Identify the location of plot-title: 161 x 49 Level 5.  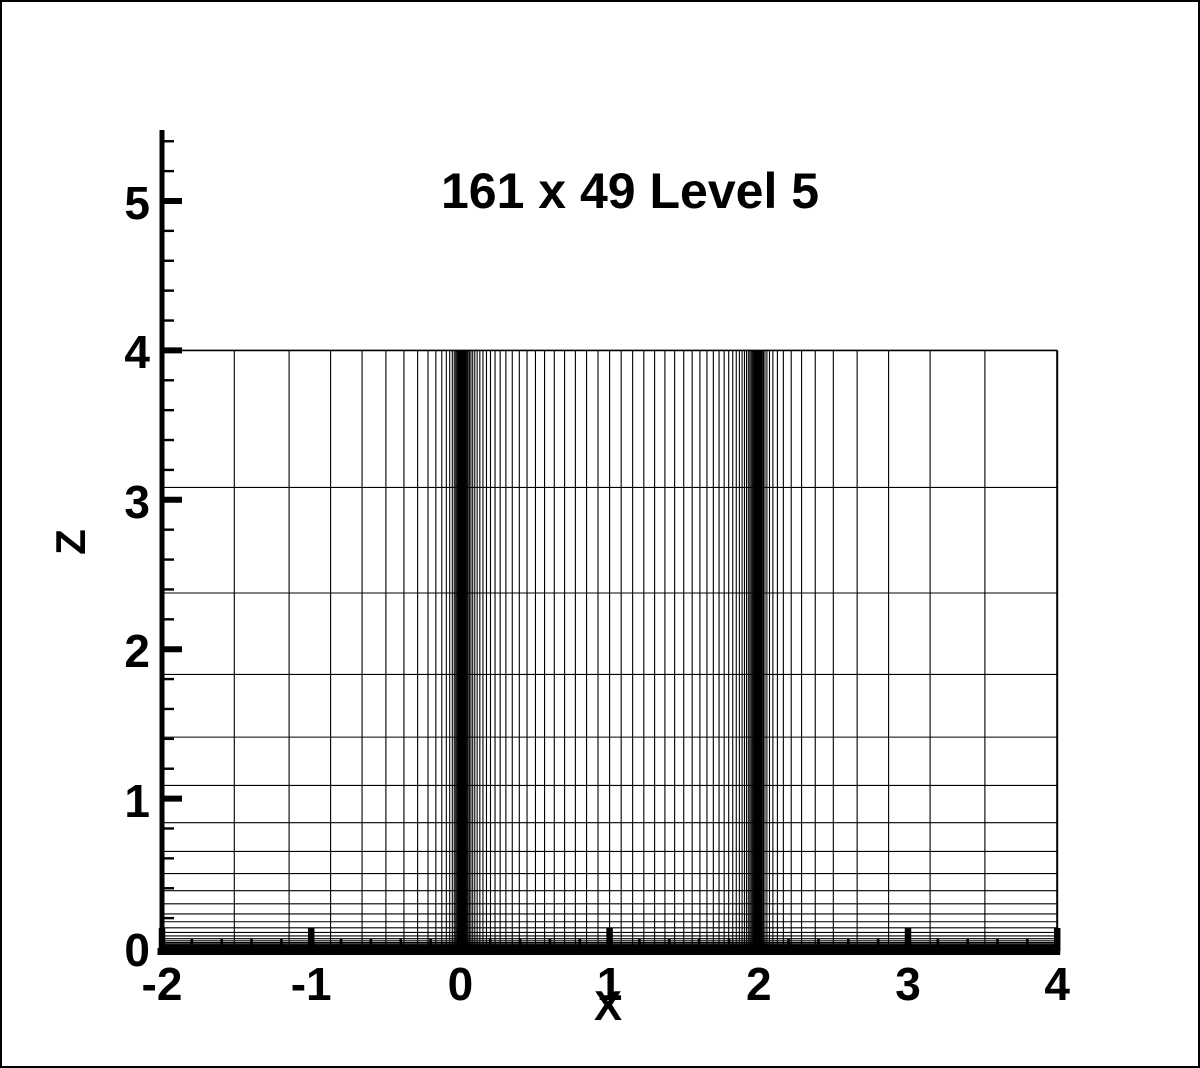
(630, 191).